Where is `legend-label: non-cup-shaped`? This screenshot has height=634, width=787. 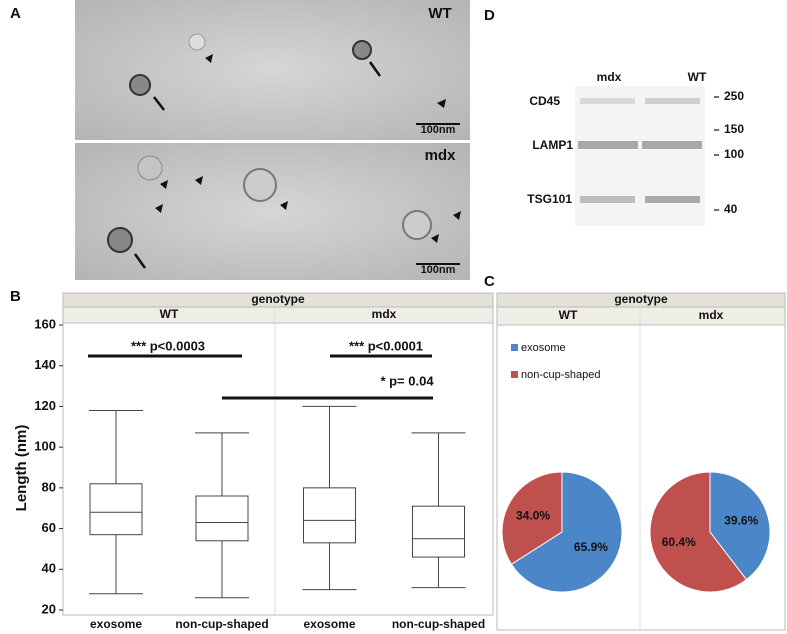 legend-label: non-cup-shaped is located at coordinates (561, 375).